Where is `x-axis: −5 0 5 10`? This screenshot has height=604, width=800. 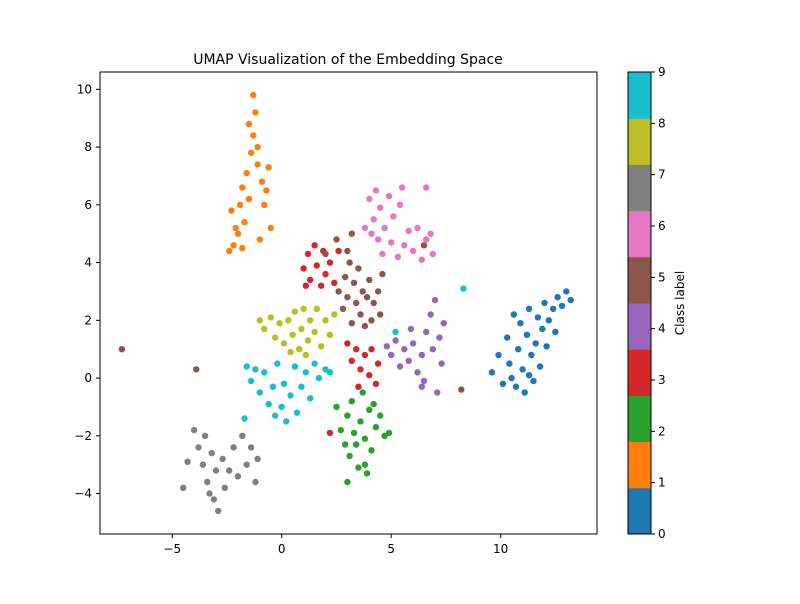 x-axis: −5 0 5 10 is located at coordinates (335, 545).